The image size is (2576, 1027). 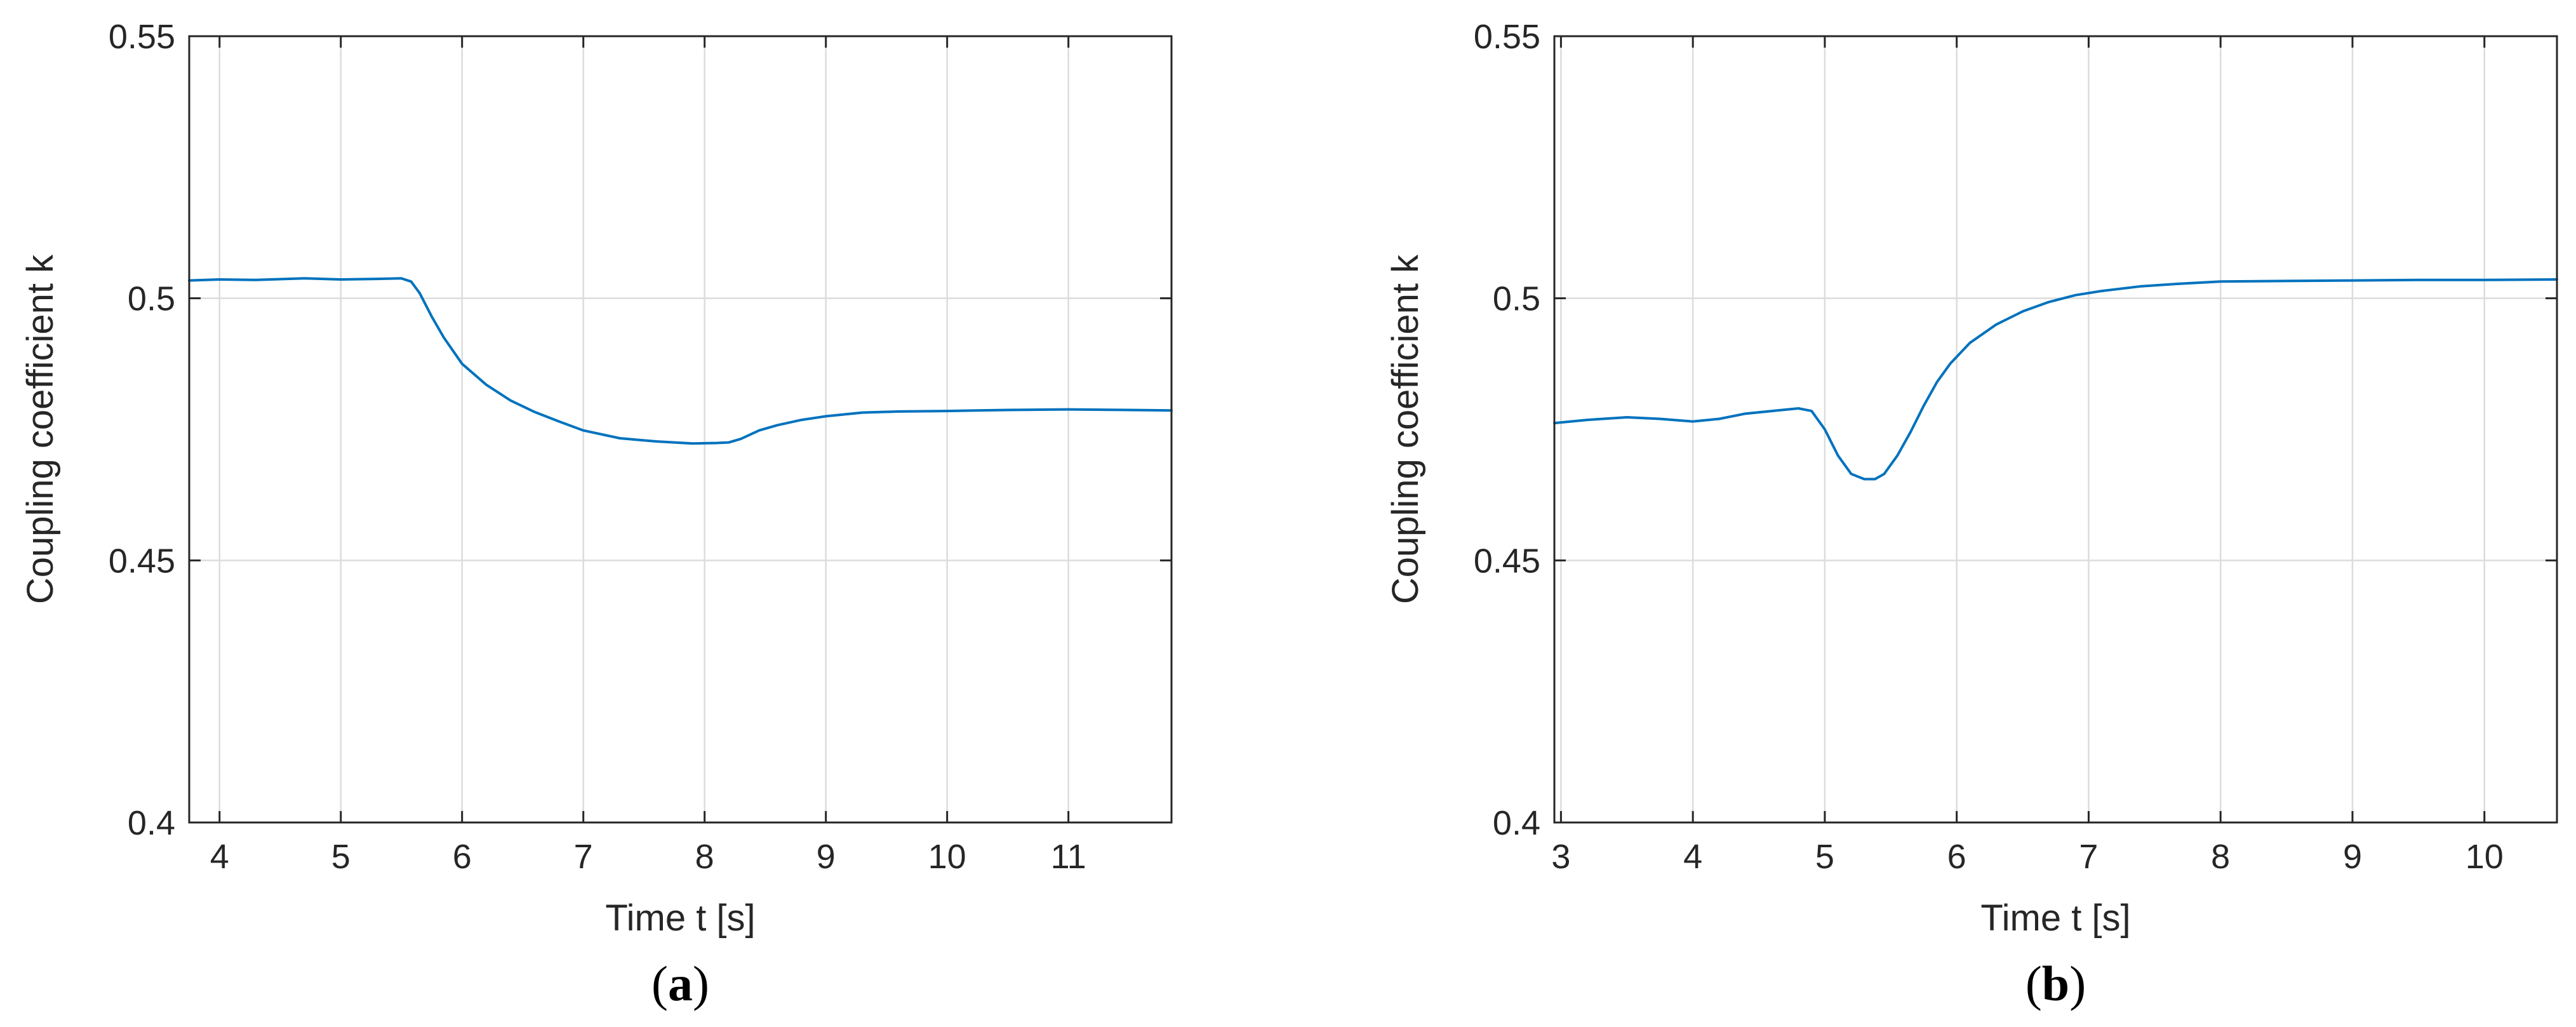 I want to click on x-tick-label-b: 4, so click(x=1692, y=857).